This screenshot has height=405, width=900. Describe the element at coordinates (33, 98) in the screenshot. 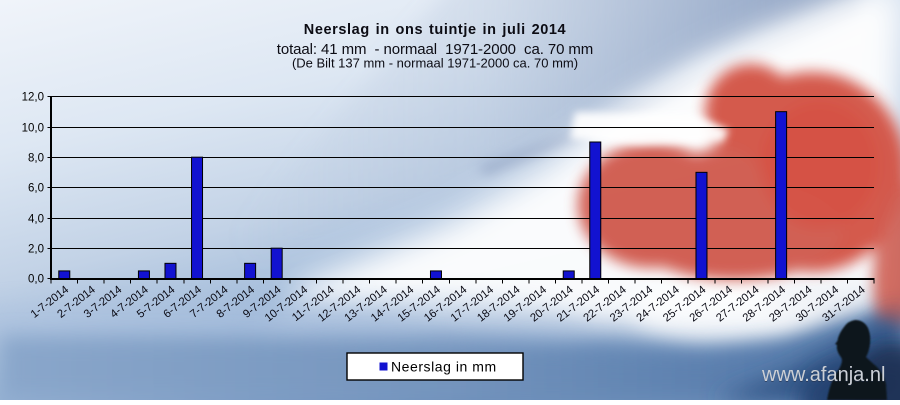

I see `svg-text: 12,0` at that location.